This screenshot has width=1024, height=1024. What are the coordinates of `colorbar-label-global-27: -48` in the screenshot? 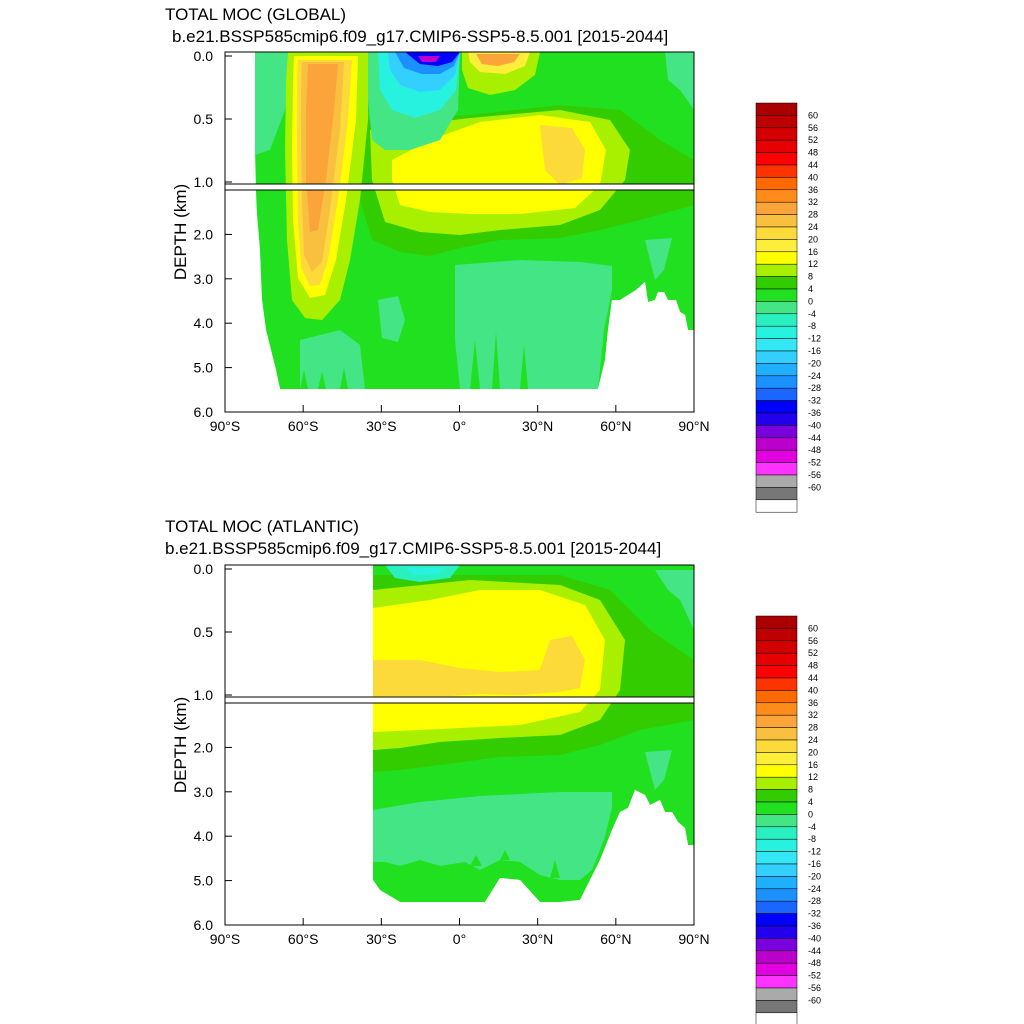 It's located at (814, 450).